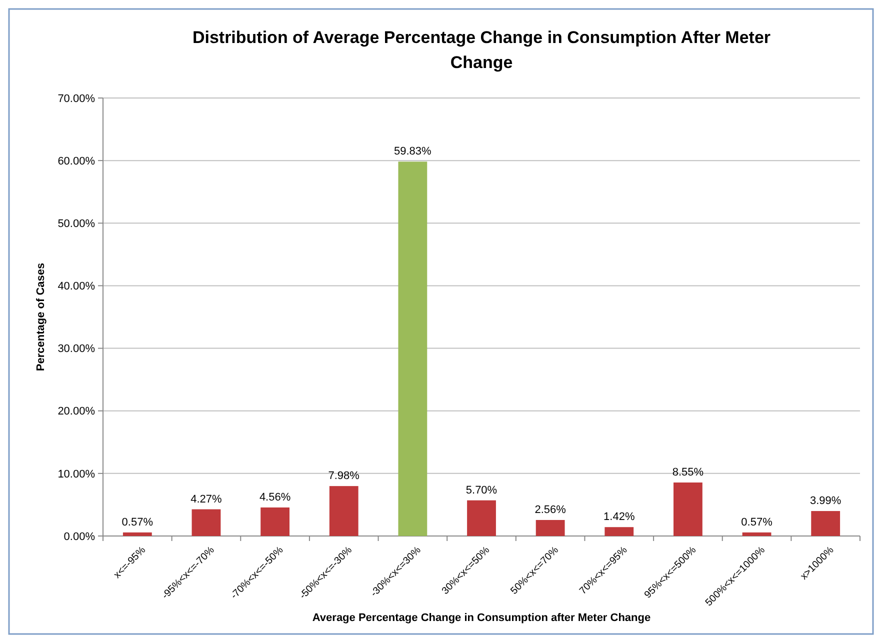 Image resolution: width=880 pixels, height=641 pixels. What do you see at coordinates (80, 536) in the screenshot?
I see `y-tick-label: 0.00%` at bounding box center [80, 536].